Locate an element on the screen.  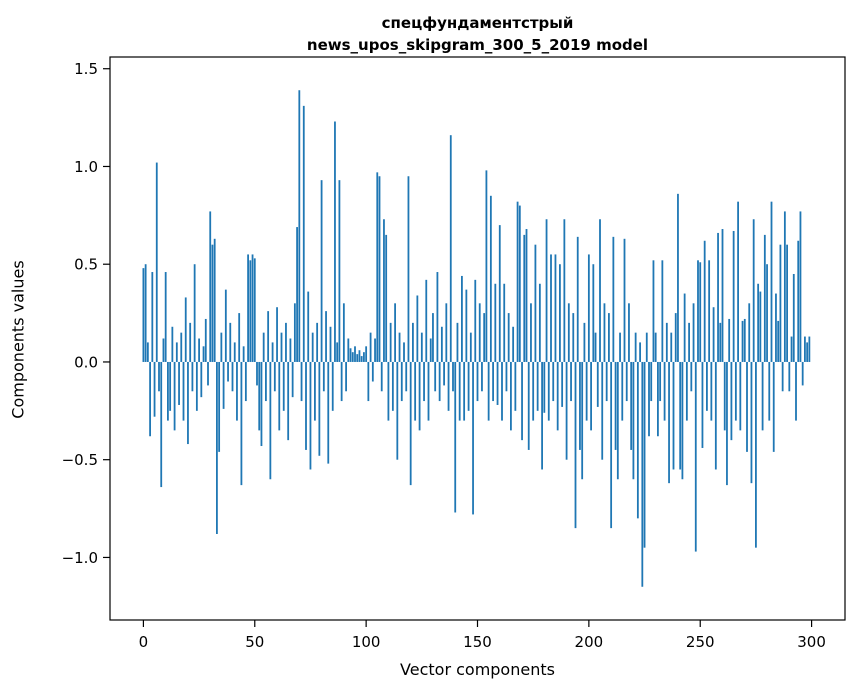
x-tick-label: 300 is located at coordinates (811, 642).